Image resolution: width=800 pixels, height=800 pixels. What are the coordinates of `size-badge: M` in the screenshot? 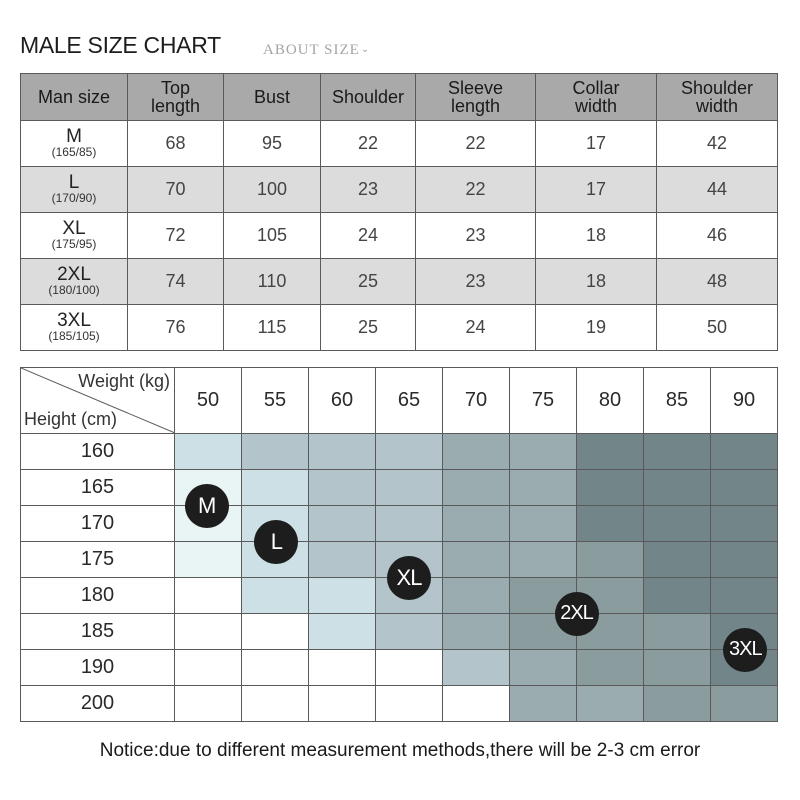 It's located at (206, 505).